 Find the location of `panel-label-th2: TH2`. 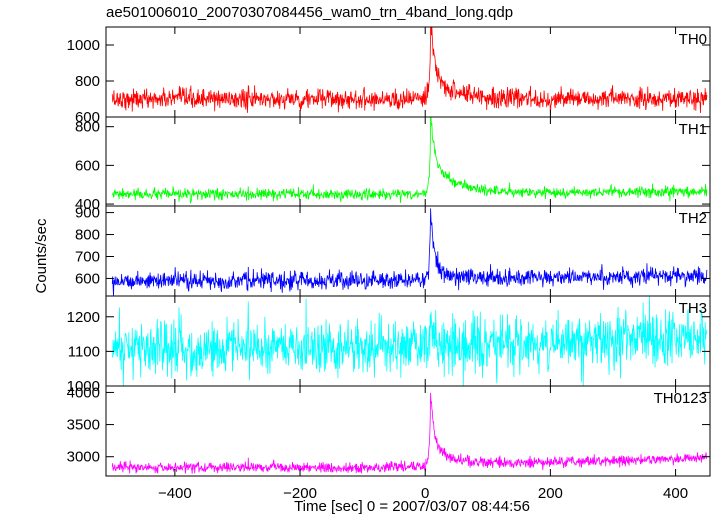

panel-label-th2: TH2 is located at coordinates (693, 218).